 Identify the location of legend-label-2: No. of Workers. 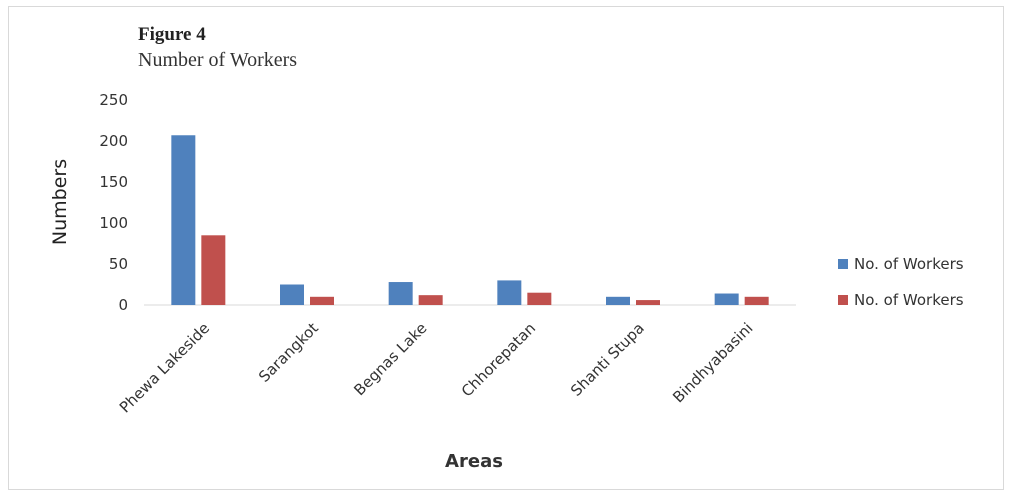
(909, 300).